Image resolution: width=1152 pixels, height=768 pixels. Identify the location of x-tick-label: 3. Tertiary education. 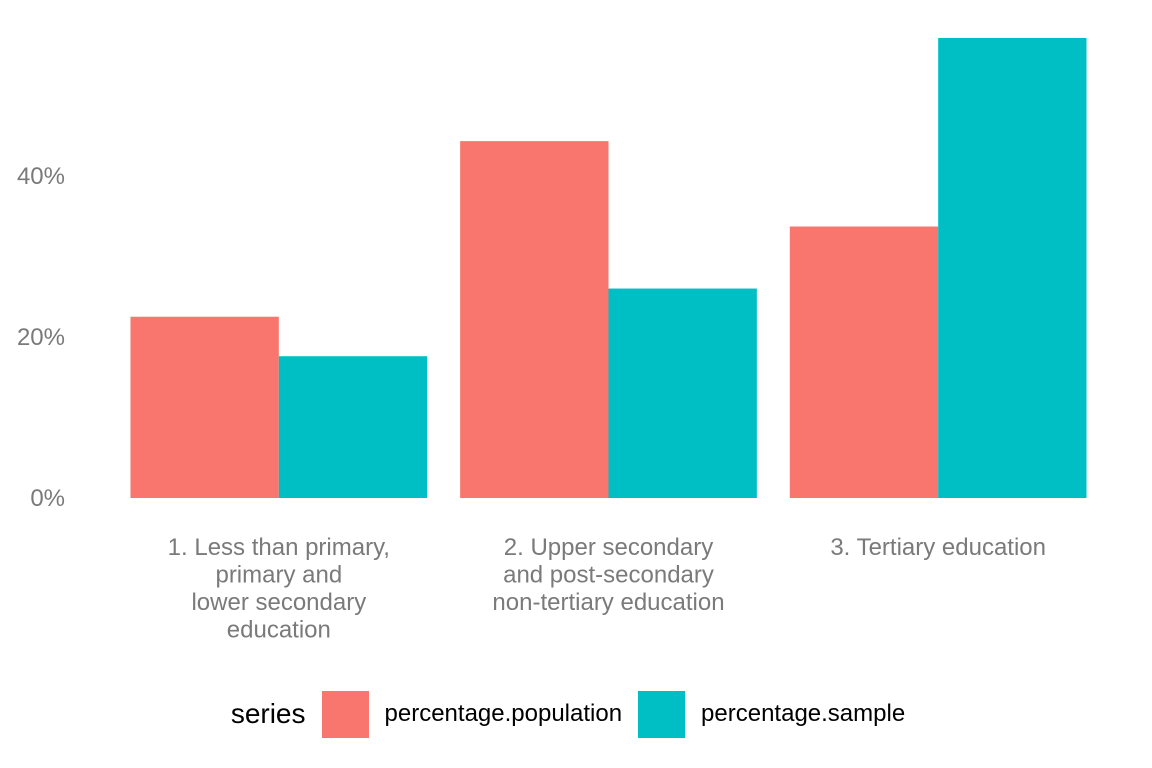
(938, 547).